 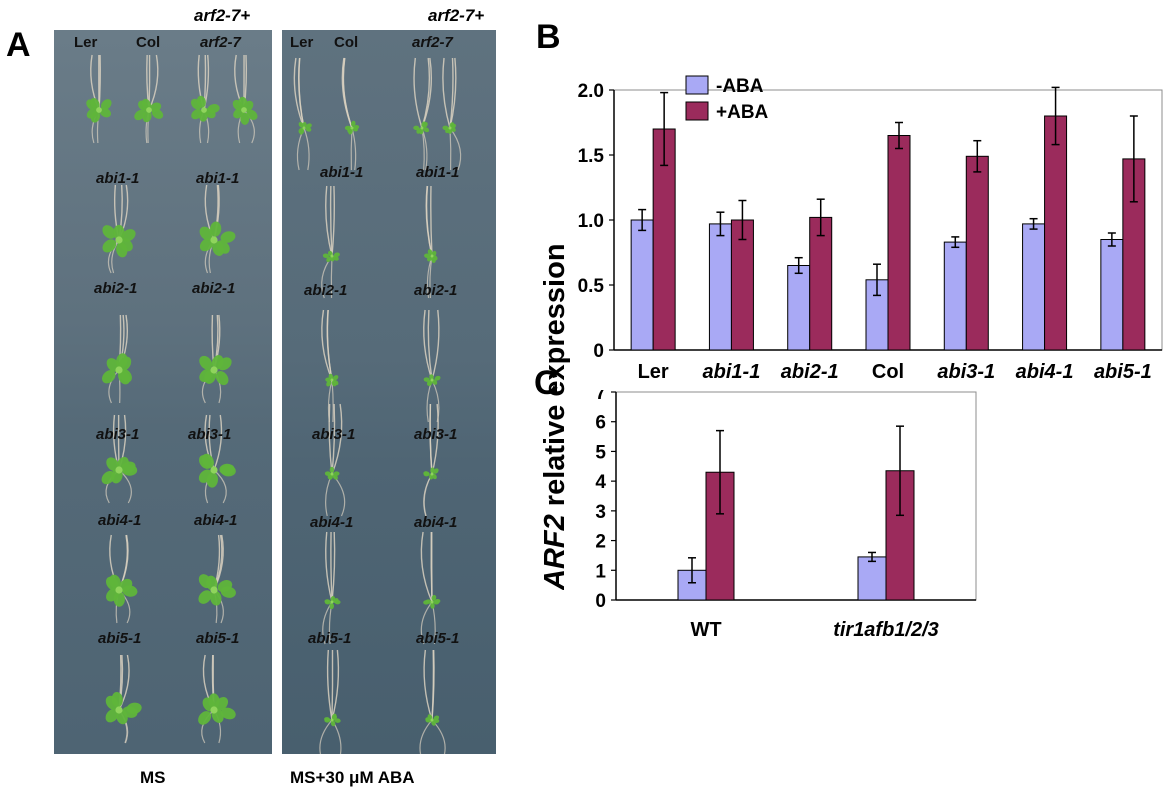 What do you see at coordinates (600, 397) in the screenshot?
I see `y-tick-label: 7` at bounding box center [600, 397].